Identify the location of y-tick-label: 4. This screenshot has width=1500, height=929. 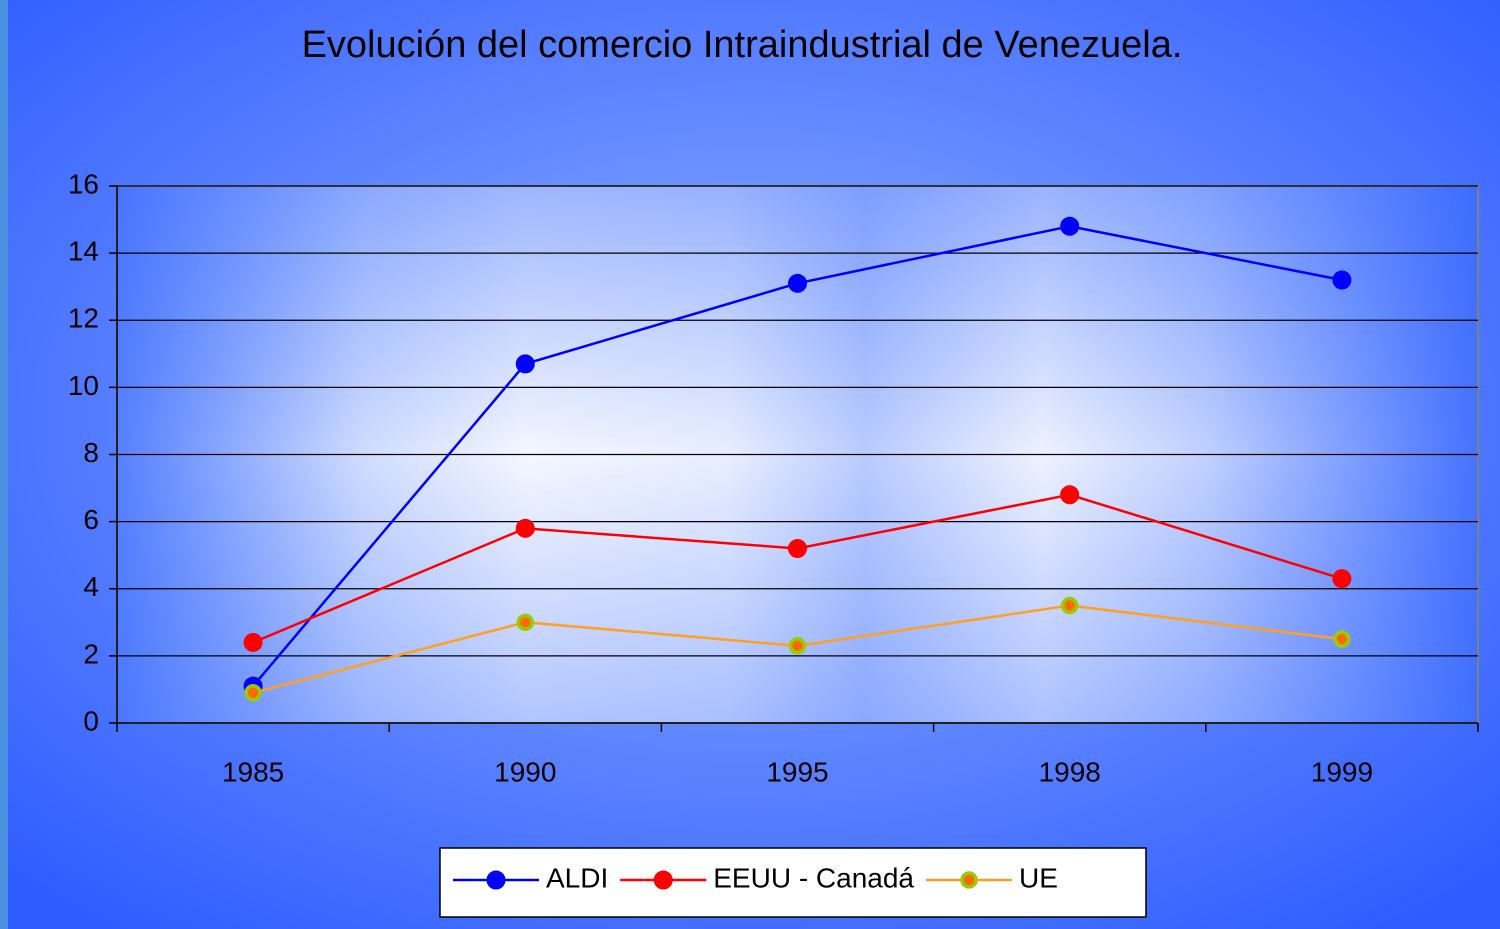
(91, 586).